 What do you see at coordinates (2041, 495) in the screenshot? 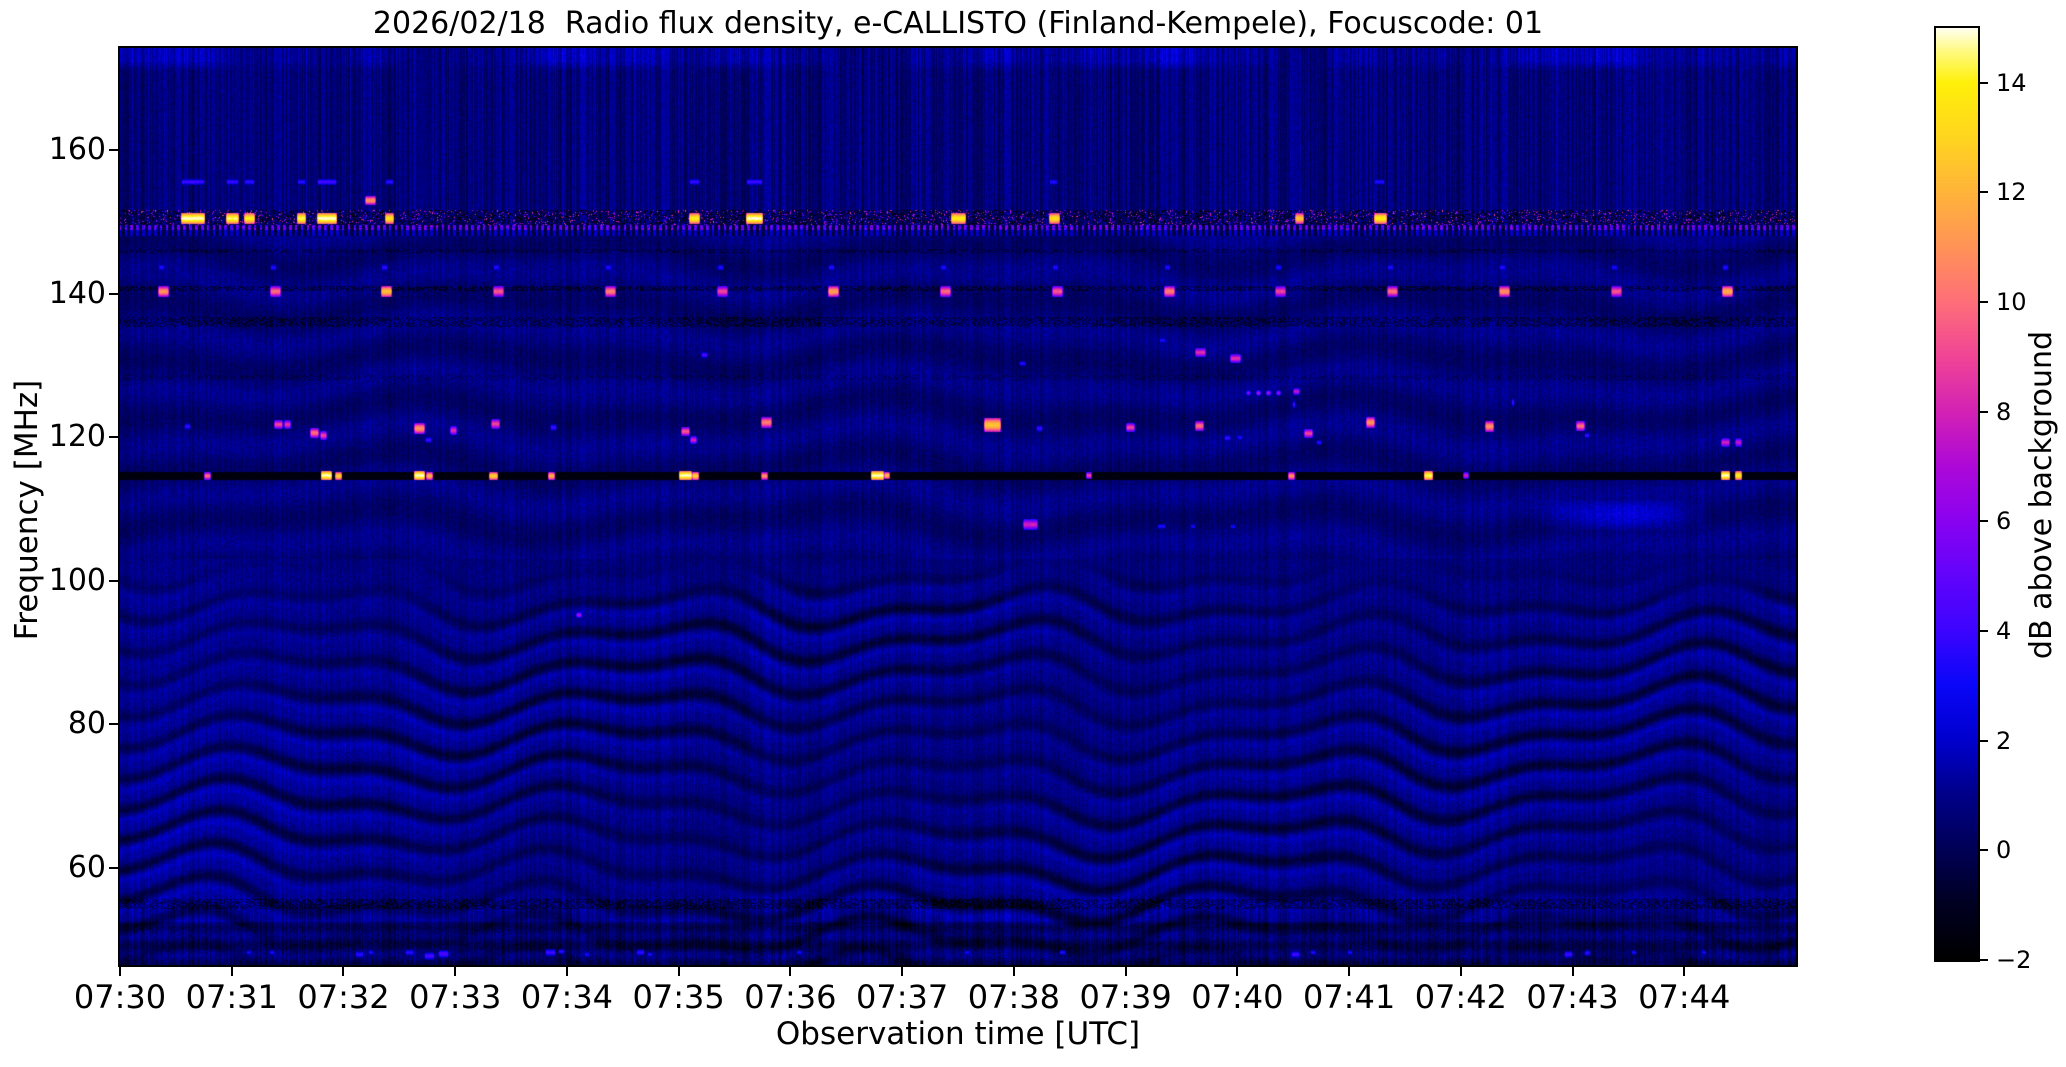
I see `colorbar-axis-label: dB above background` at bounding box center [2041, 495].